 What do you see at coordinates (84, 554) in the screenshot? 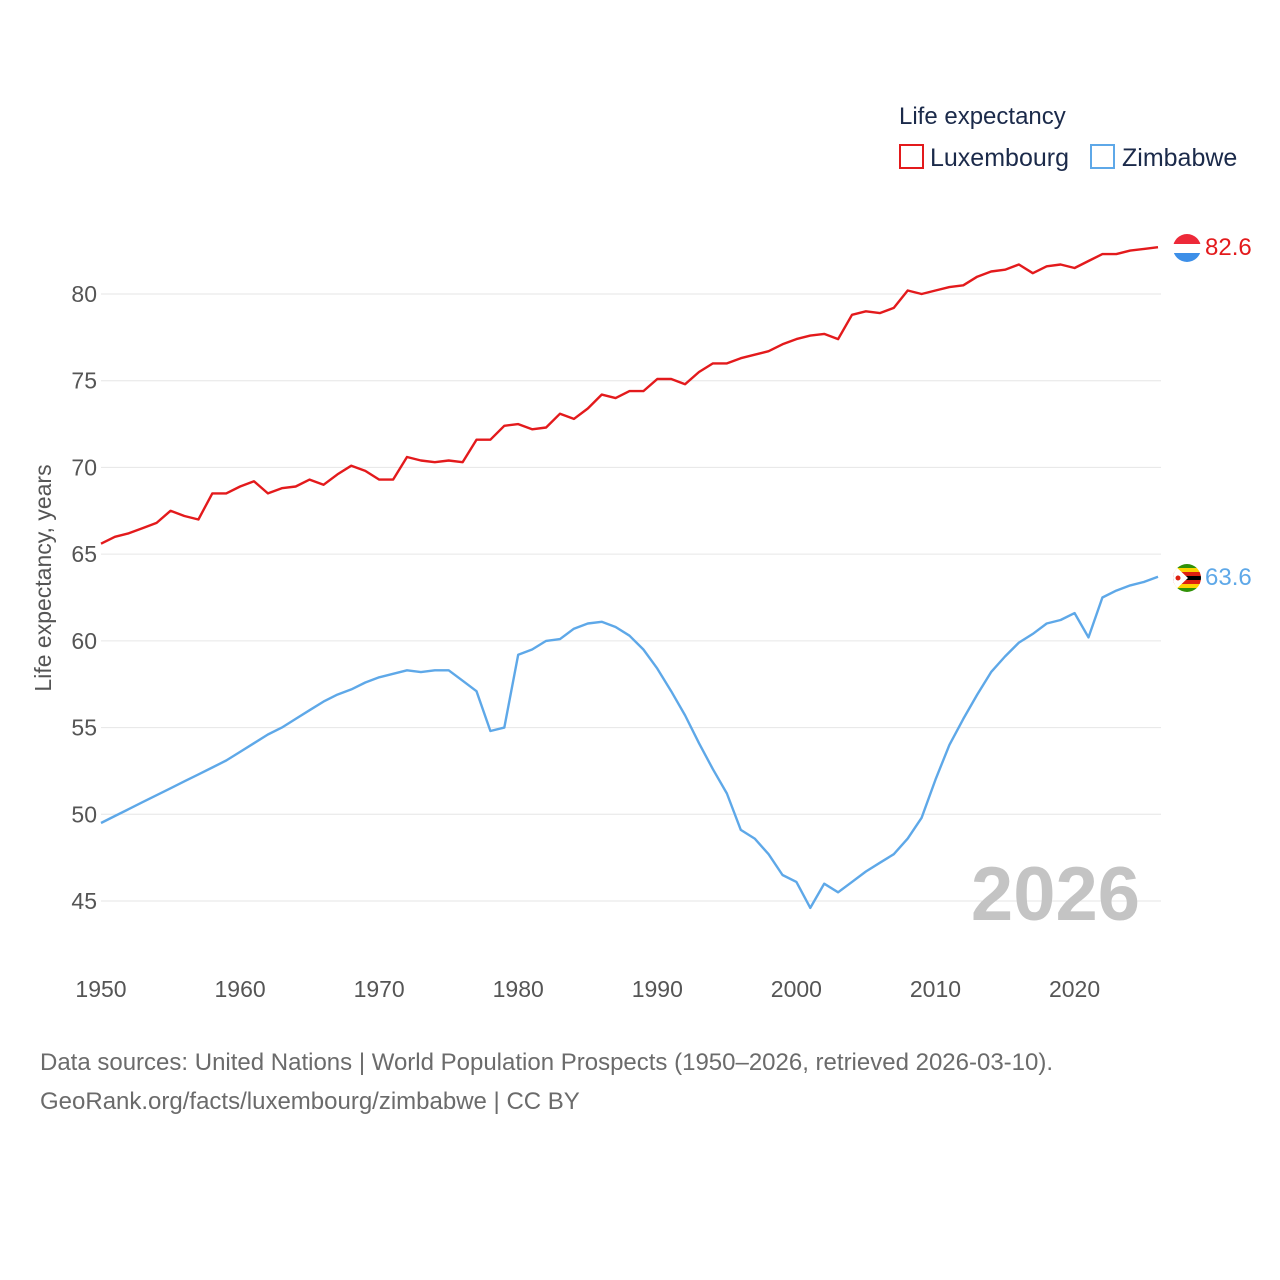
I see `y-tick-label: 65` at bounding box center [84, 554].